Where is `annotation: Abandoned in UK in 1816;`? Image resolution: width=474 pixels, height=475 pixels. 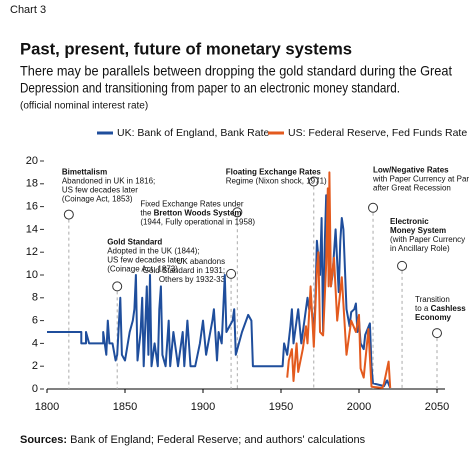 annotation: Abandoned in UK in 1816; is located at coordinates (108, 181).